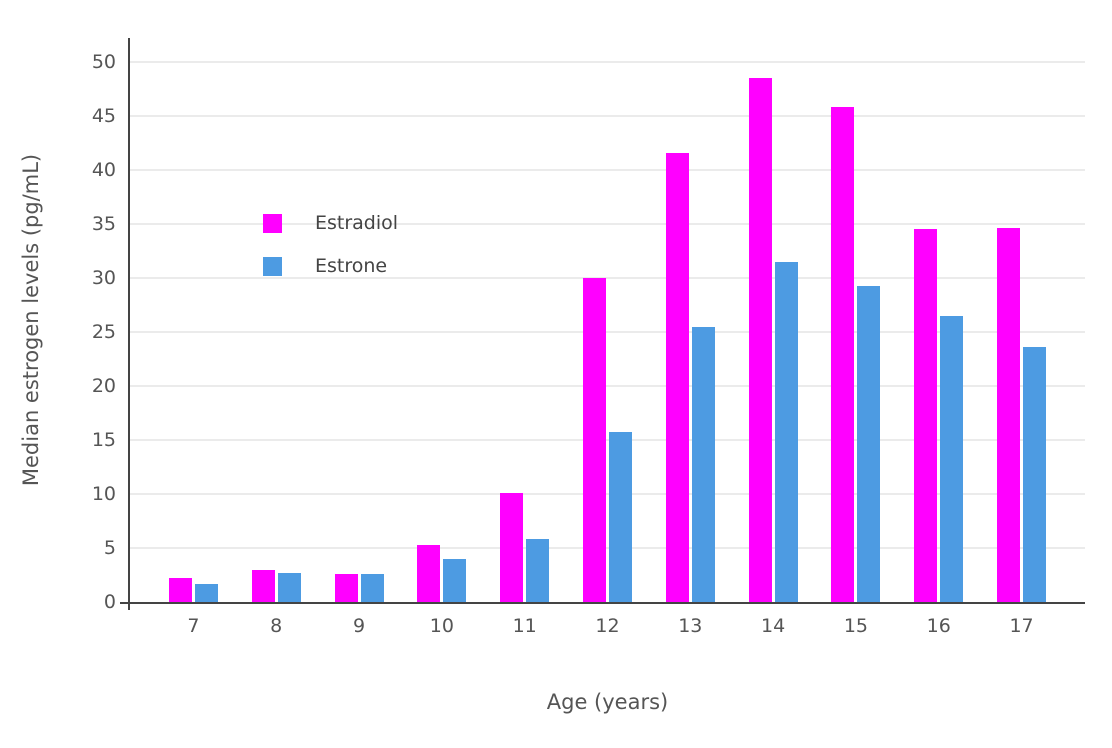 The width and height of the screenshot is (1112, 748). I want to click on x-tick-label: 17, so click(1021, 626).